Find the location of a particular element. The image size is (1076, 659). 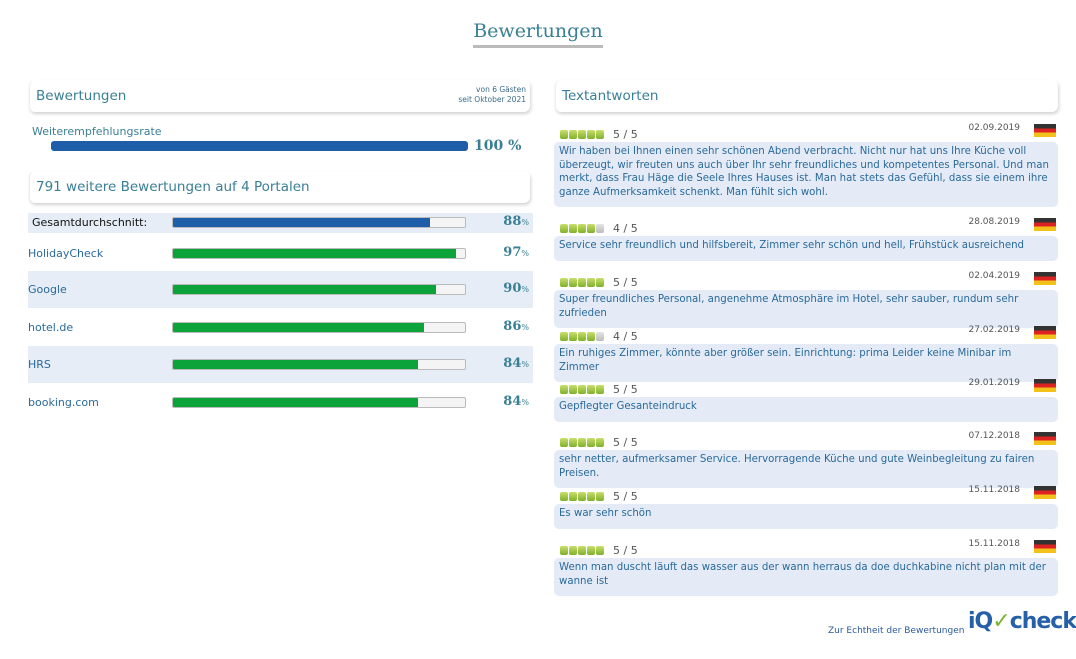

portals-header: 791 weitere Bewertungen auf 4 Portalen is located at coordinates (279, 187).